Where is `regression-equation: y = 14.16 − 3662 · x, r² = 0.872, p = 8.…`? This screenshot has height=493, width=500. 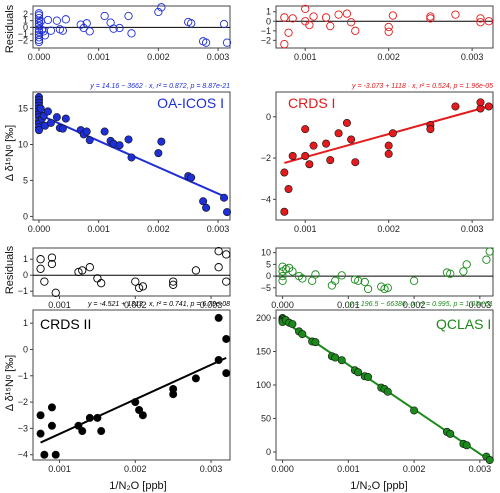 regression-equation: y = 14.16 − 3662 · x, r² = 0.872, p = 8.… is located at coordinates (159, 86).